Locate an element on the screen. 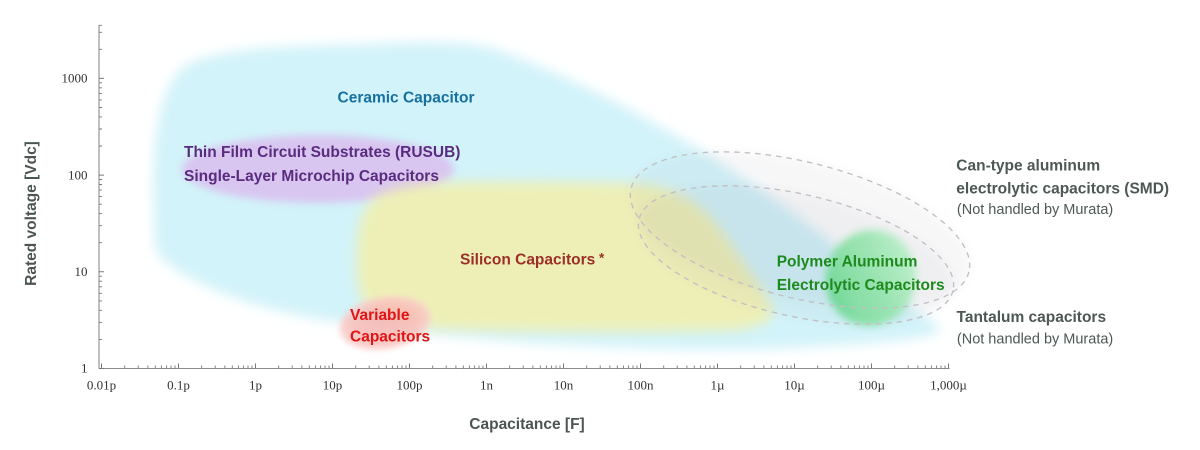 Image resolution: width=1200 pixels, height=450 pixels. svg-text: electrolytic capacitors (SMD) is located at coordinates (1062, 189).